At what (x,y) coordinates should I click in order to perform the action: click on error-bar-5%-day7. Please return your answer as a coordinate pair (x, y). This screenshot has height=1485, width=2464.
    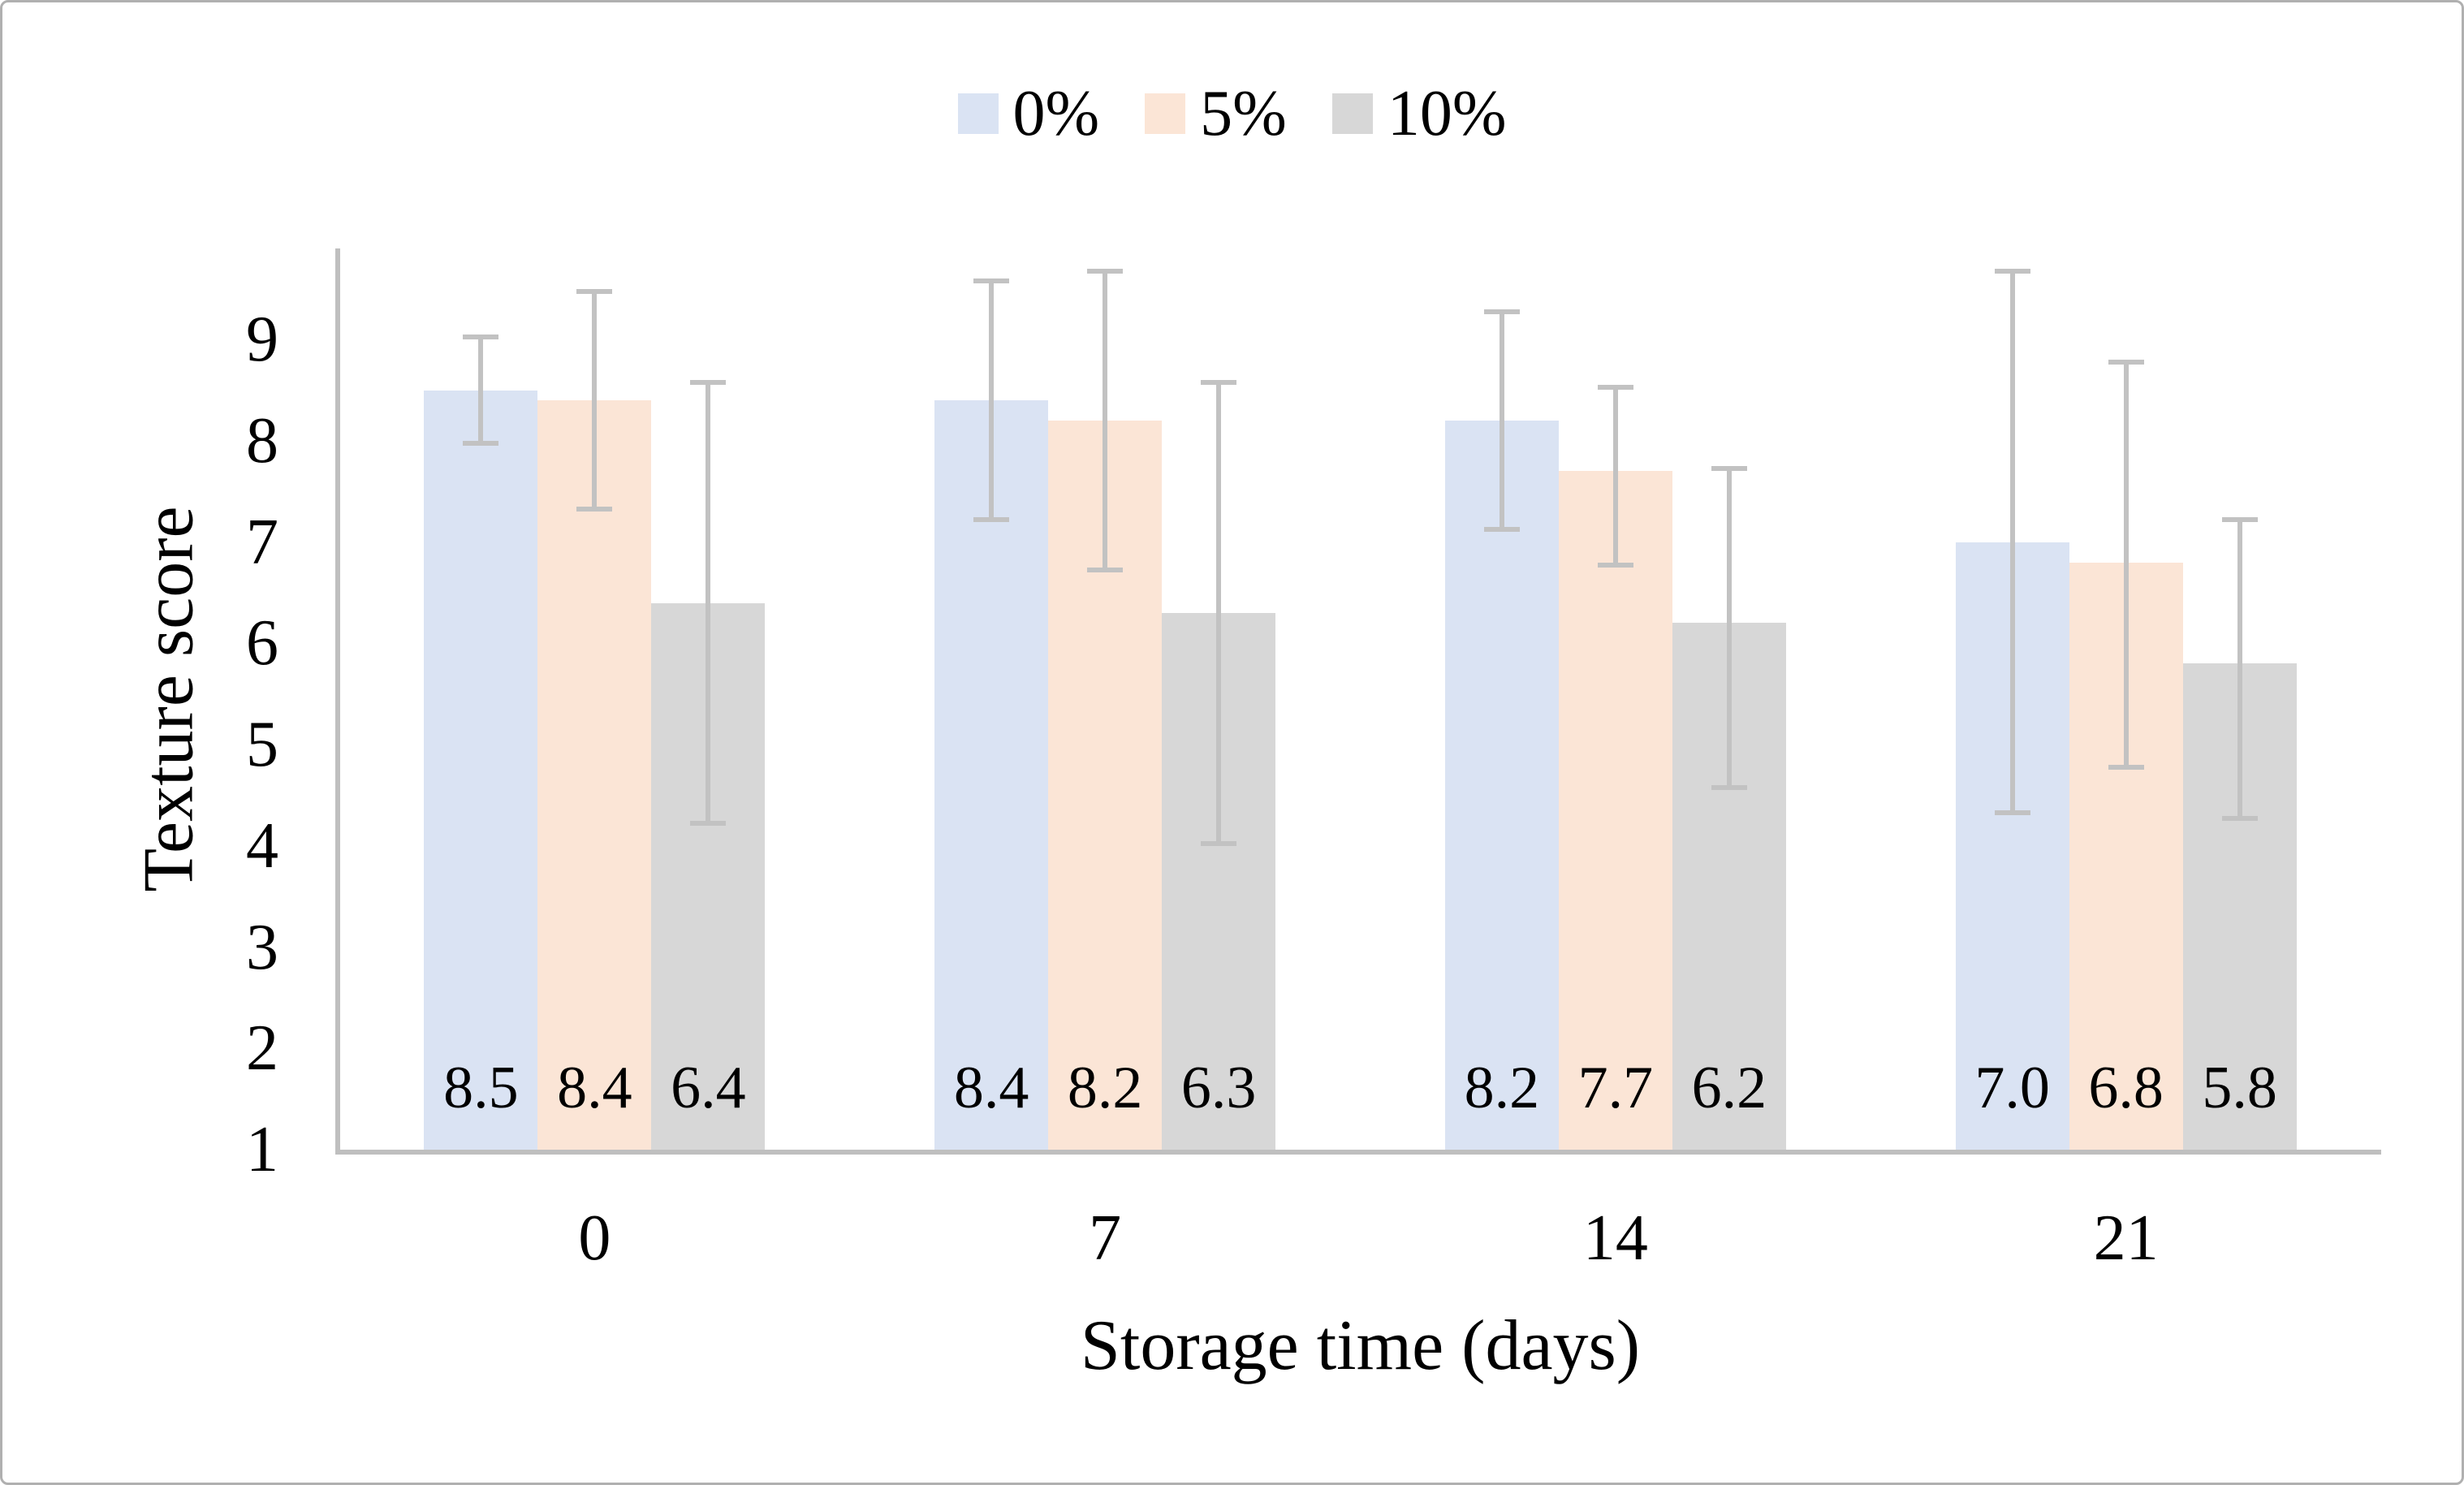
    Looking at the image, I should click on (1105, 420).